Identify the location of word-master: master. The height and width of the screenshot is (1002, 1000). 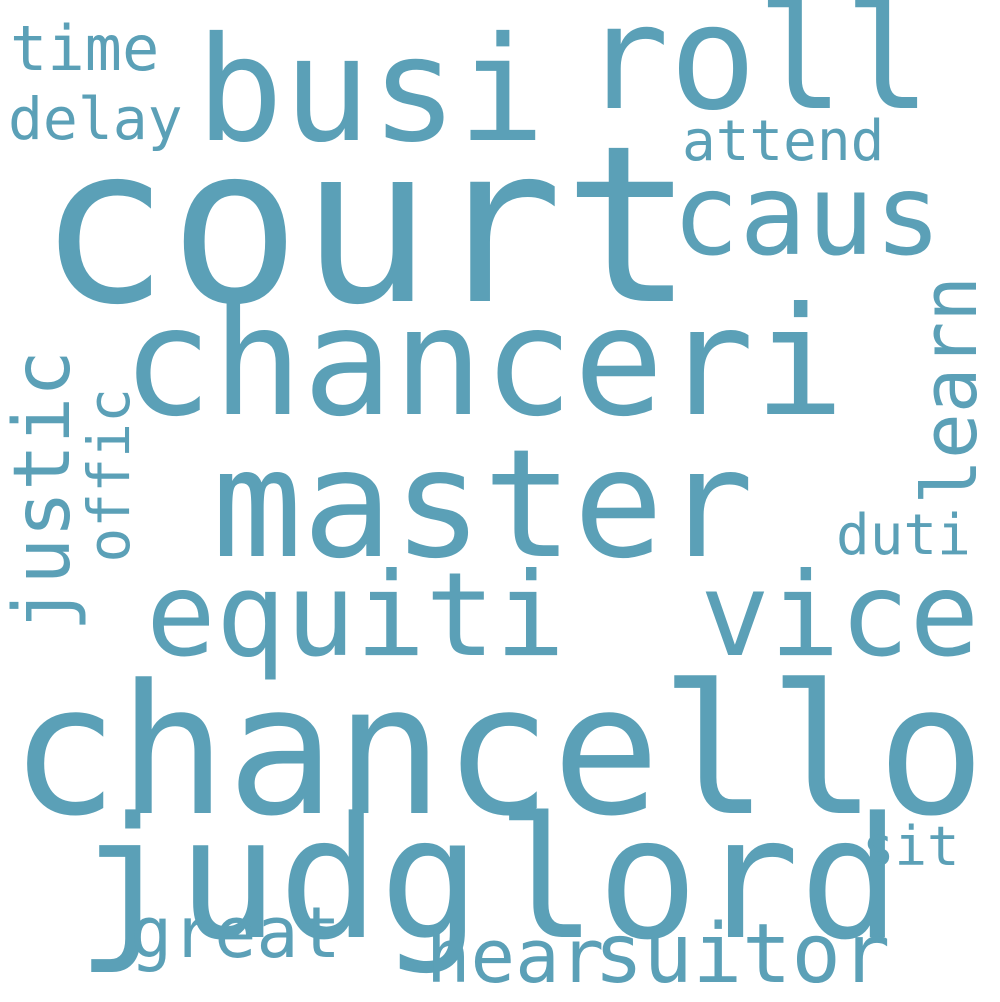
(483, 505).